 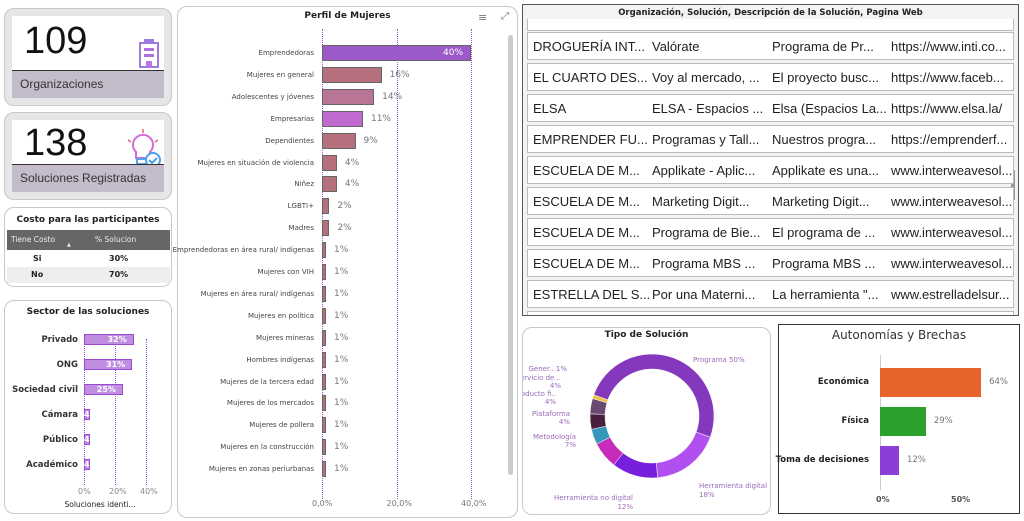 What do you see at coordinates (453, 53) in the screenshot?
I see `data-label: 40%` at bounding box center [453, 53].